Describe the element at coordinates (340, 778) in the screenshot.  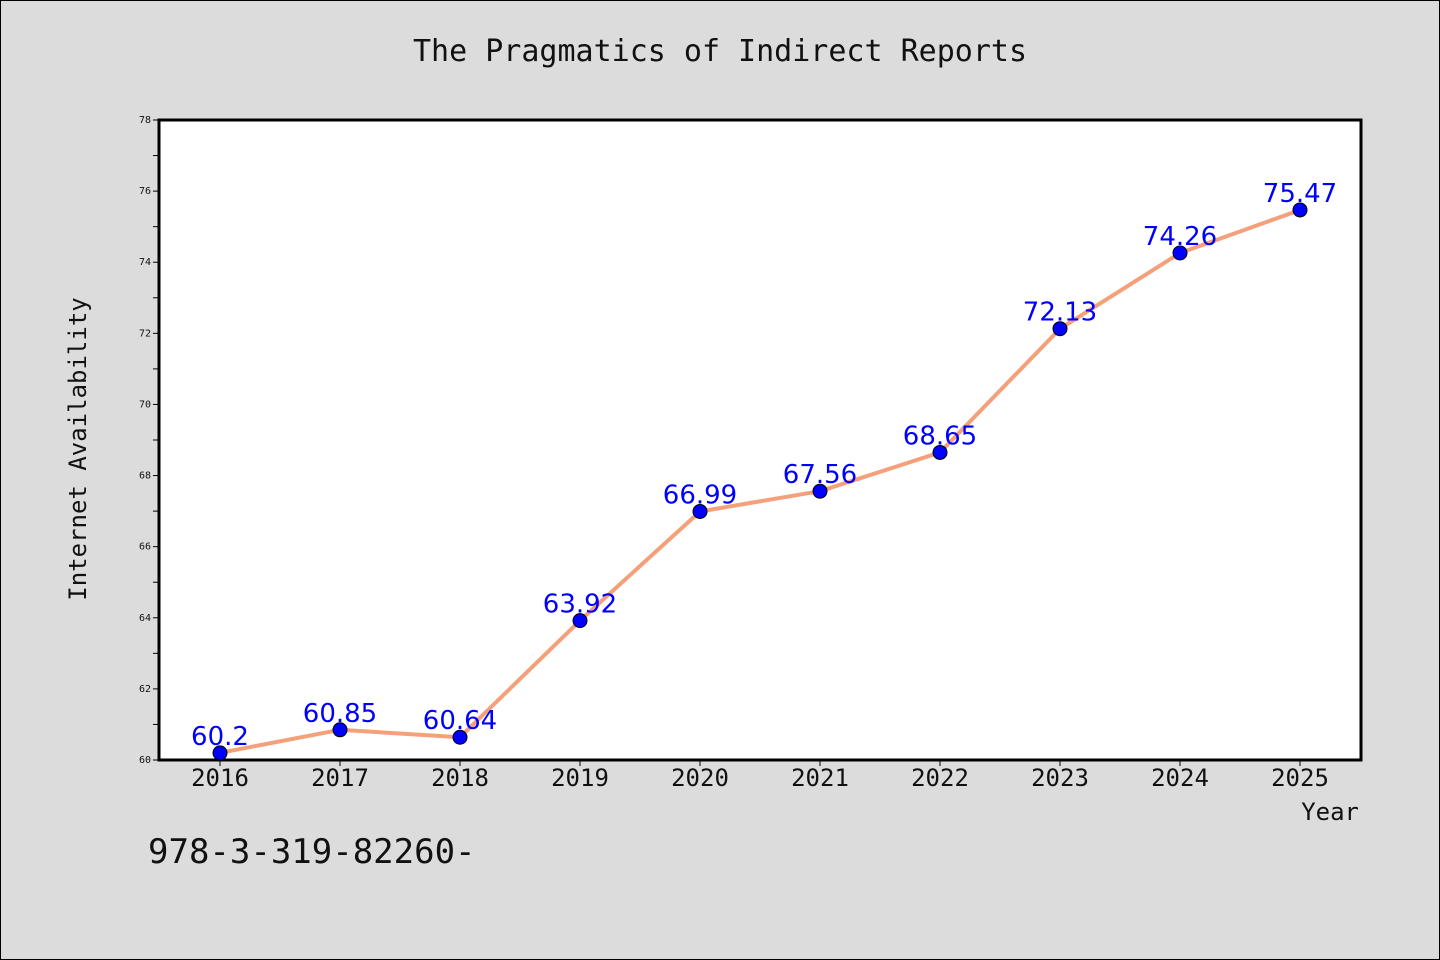
I see `x-tick-label: 2017` at that location.